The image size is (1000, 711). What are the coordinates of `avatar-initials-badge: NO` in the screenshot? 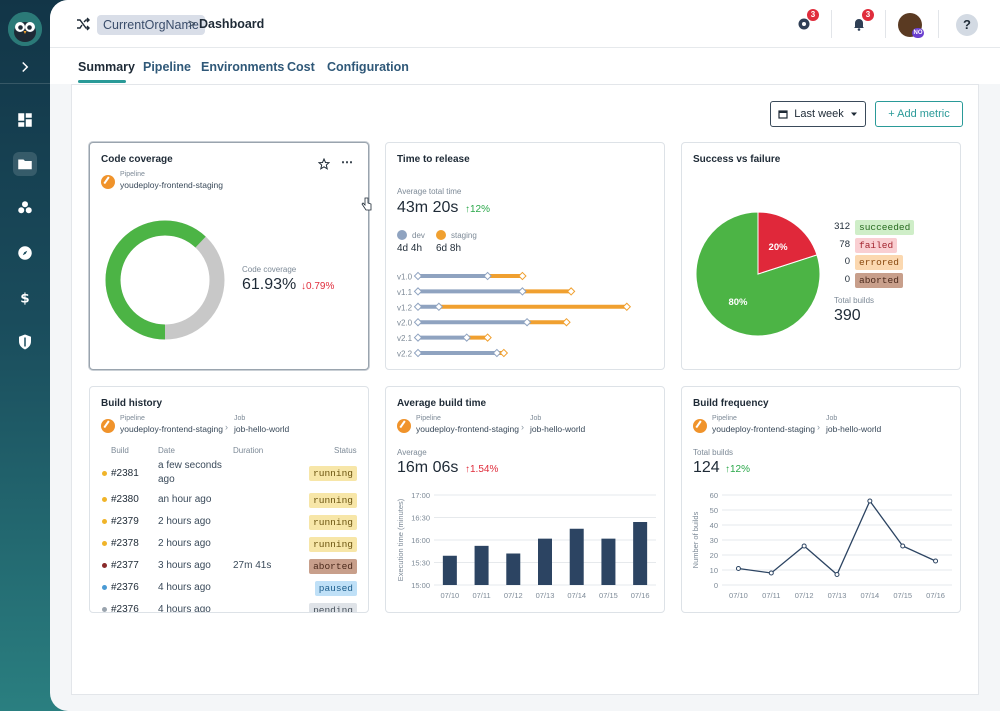 It's located at (918, 33).